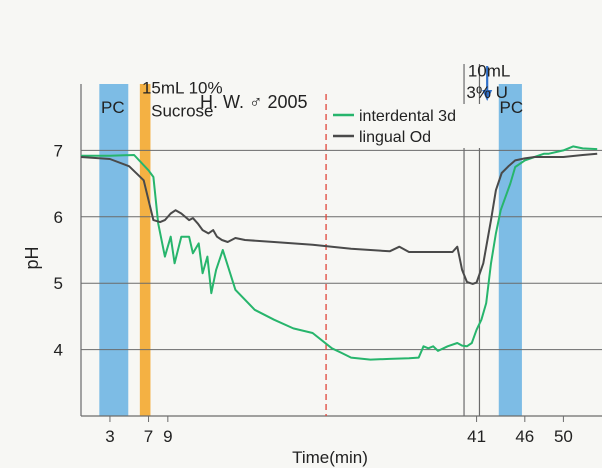  What do you see at coordinates (410, 126) in the screenshot?
I see `legend-box` at bounding box center [410, 126].